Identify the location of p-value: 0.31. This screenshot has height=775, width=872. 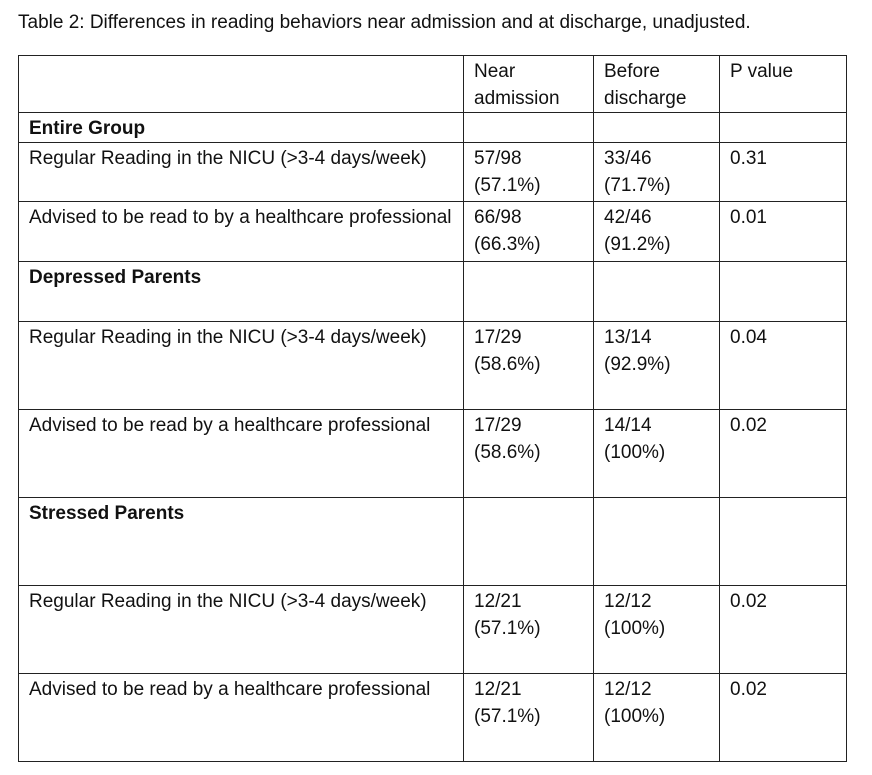
(783, 172).